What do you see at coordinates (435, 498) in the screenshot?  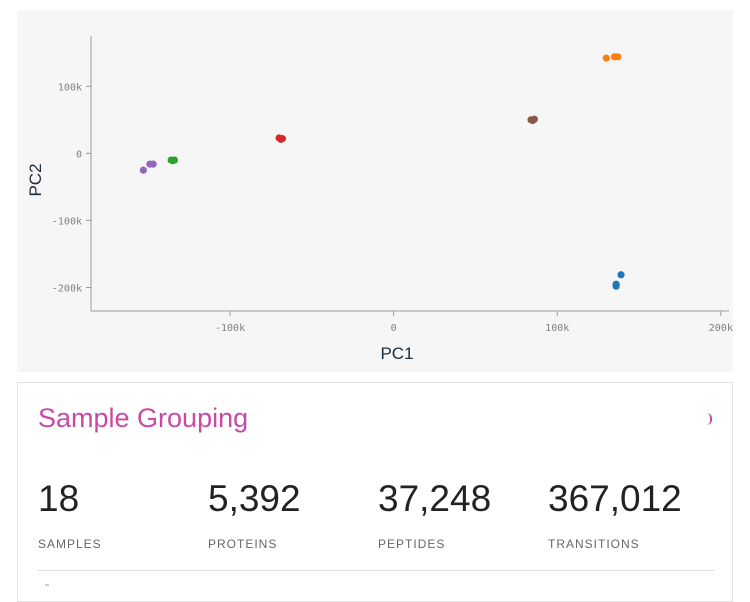 I see `stat-value: 37,248` at bounding box center [435, 498].